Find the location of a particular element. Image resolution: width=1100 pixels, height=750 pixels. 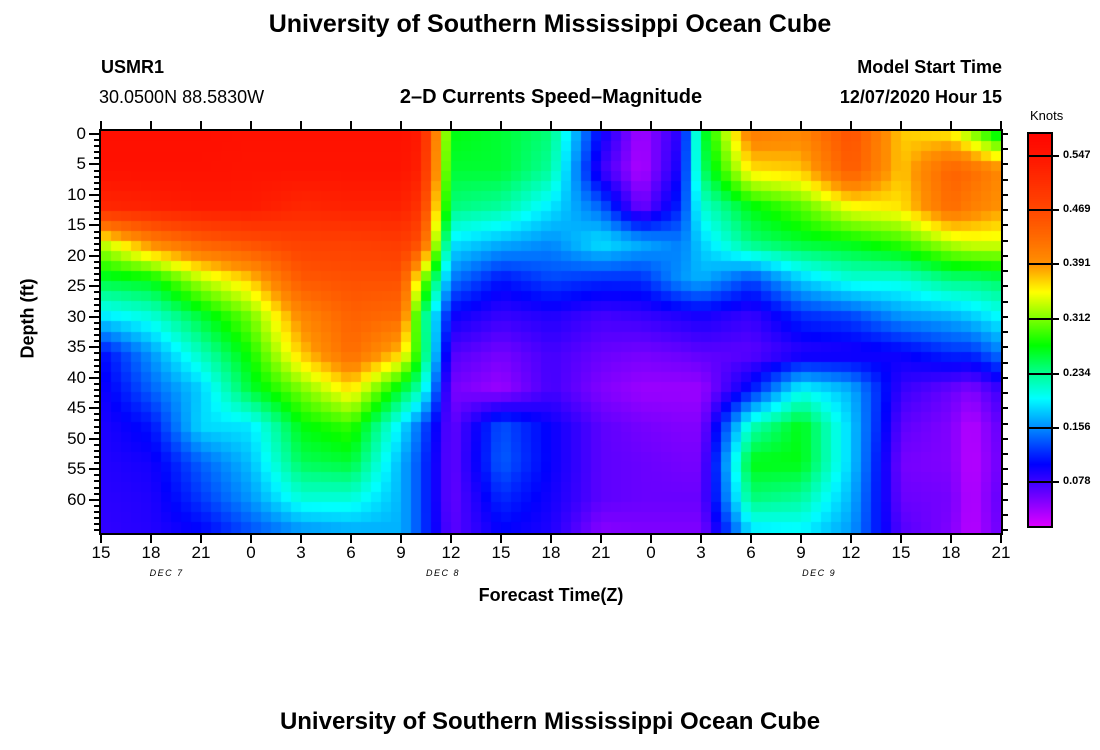

colorbar-tick-label: 0.312 is located at coordinates (1077, 318).